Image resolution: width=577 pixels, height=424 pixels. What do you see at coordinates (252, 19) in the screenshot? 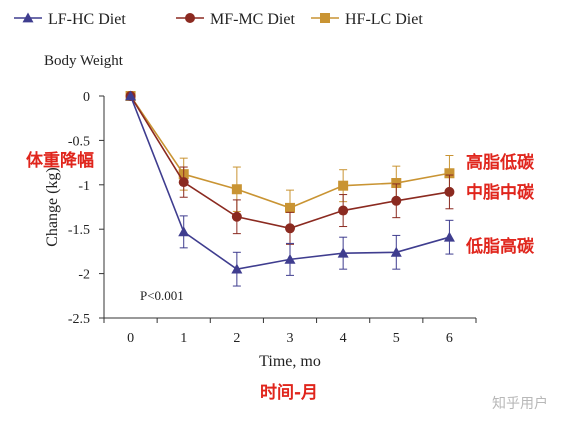
I see `legend-label: MF-MC Diet` at bounding box center [252, 19].